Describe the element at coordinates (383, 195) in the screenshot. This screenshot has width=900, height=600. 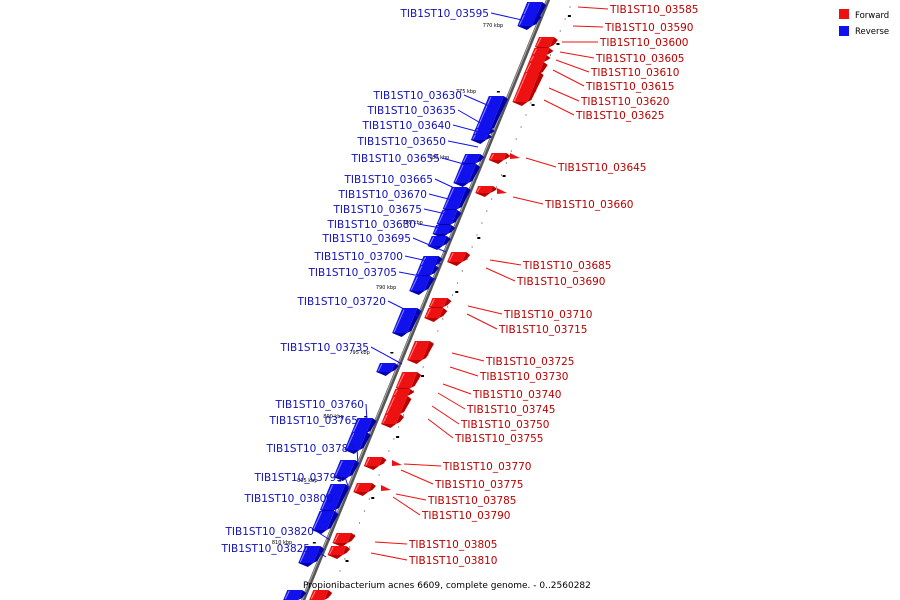
I see `reverse-gene-label: TIB1ST10_03670` at that location.